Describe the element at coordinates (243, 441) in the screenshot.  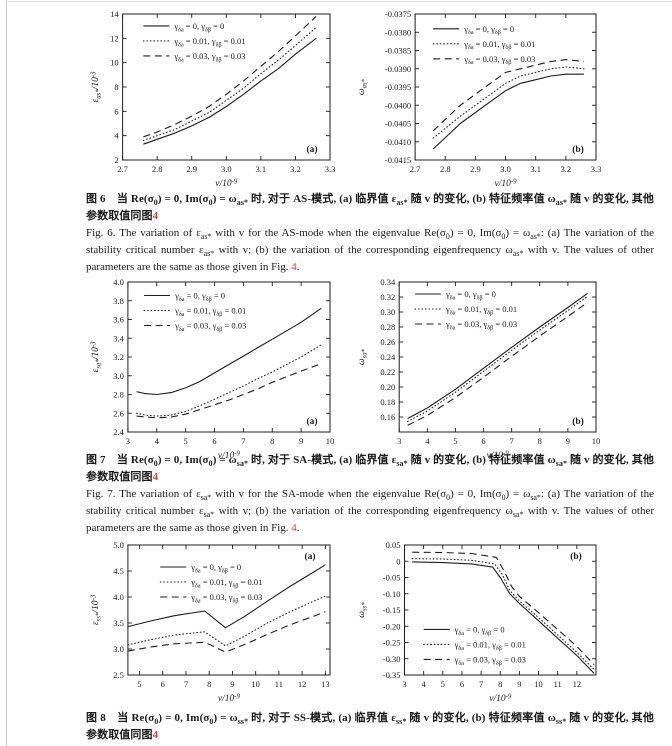
I see `svg-text: 7` at that location.